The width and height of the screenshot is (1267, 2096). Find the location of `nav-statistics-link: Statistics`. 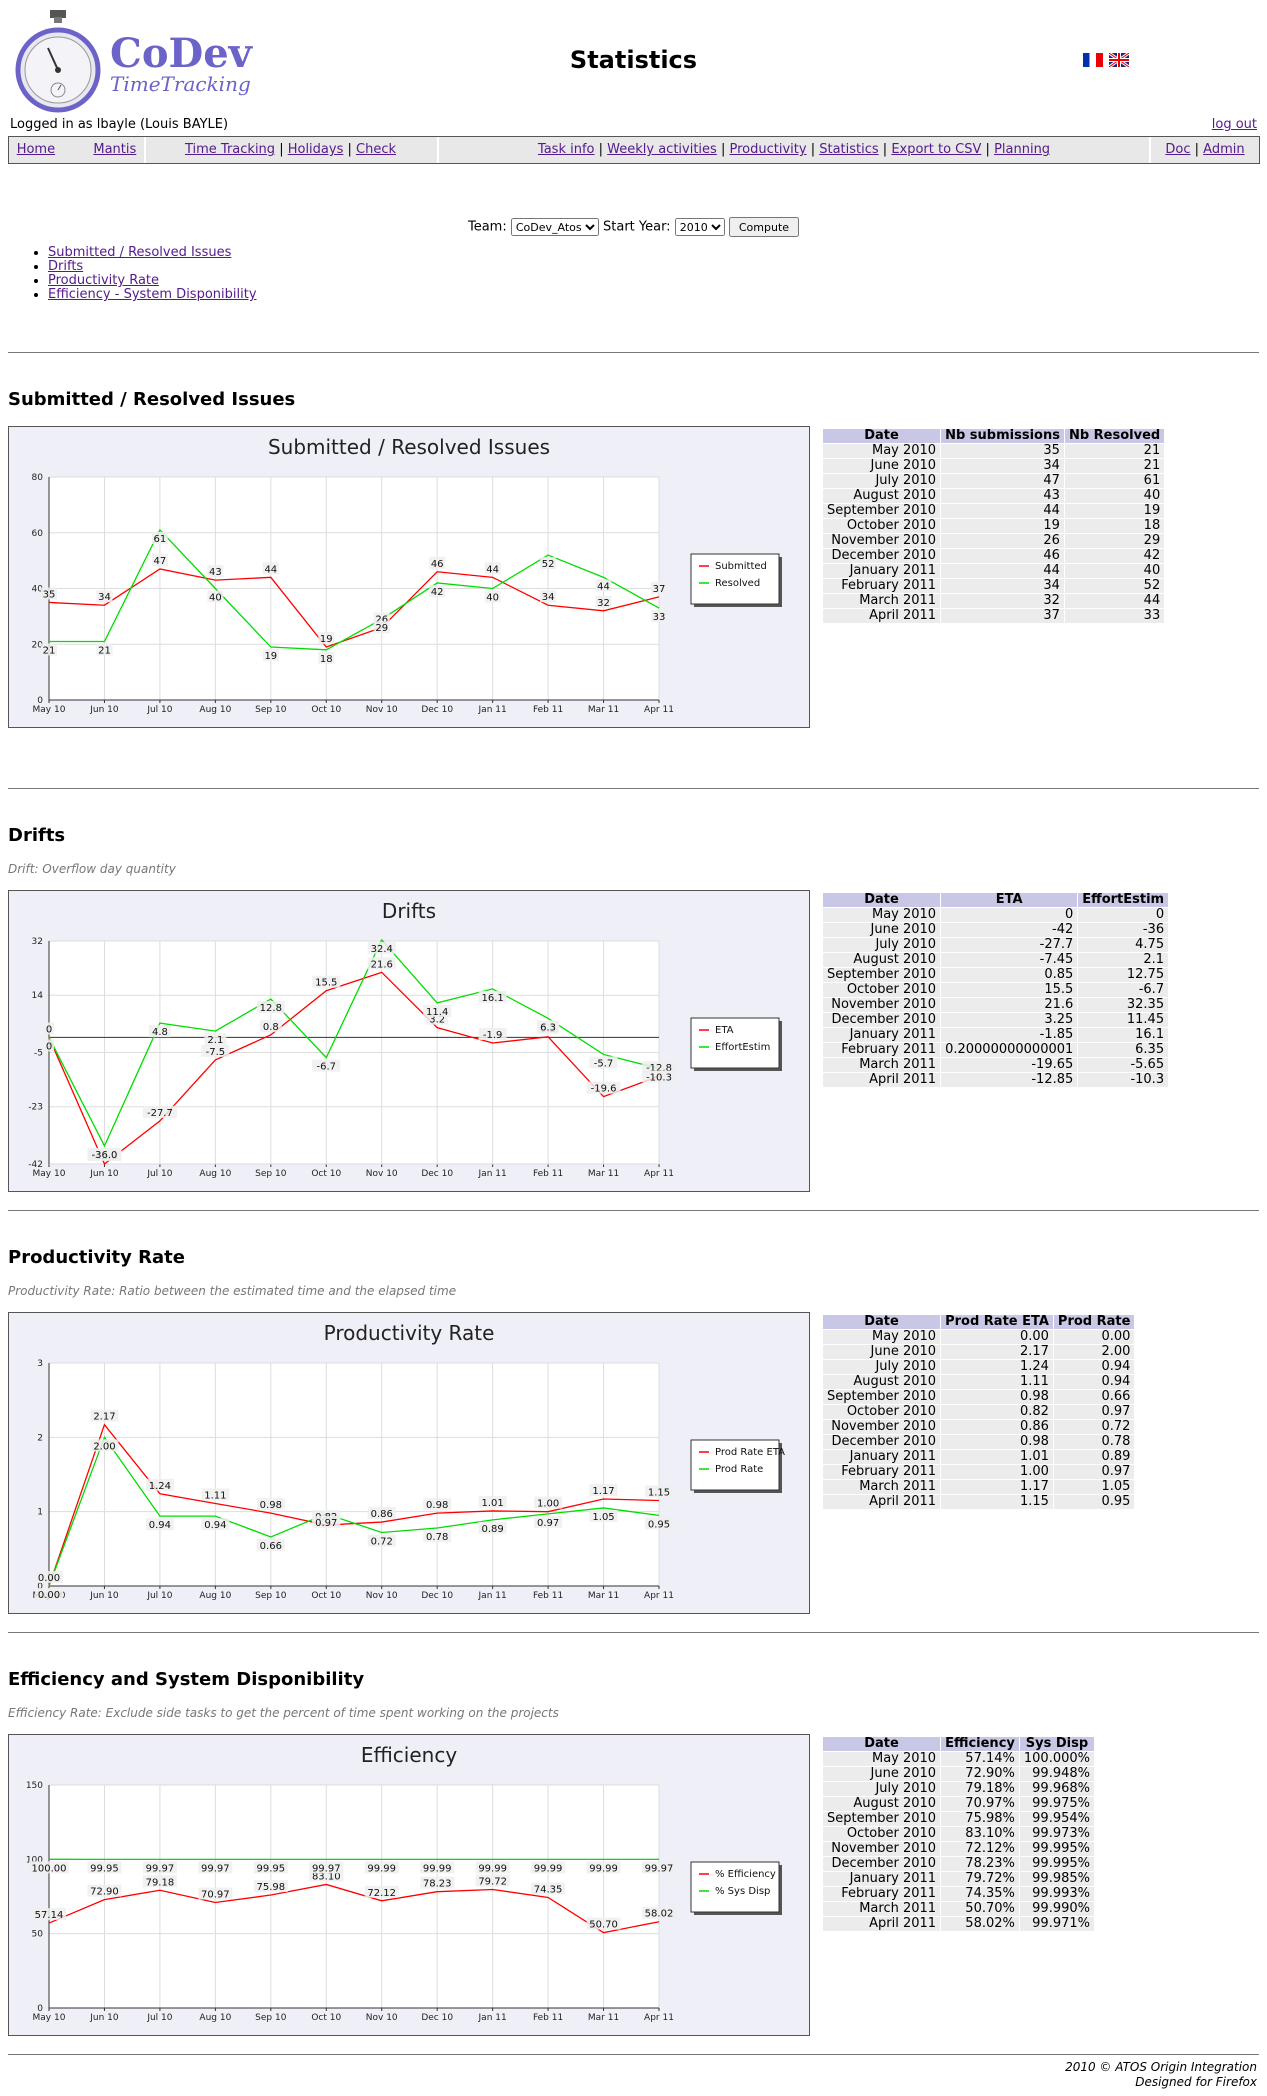

nav-statistics-link: Statistics is located at coordinates (849, 149).